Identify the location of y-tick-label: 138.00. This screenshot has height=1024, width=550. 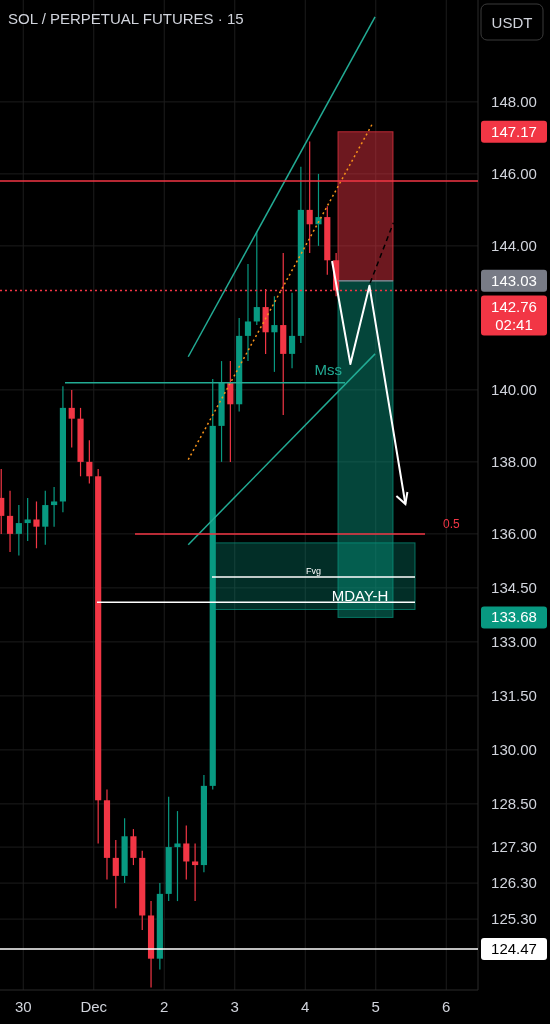
(514, 461).